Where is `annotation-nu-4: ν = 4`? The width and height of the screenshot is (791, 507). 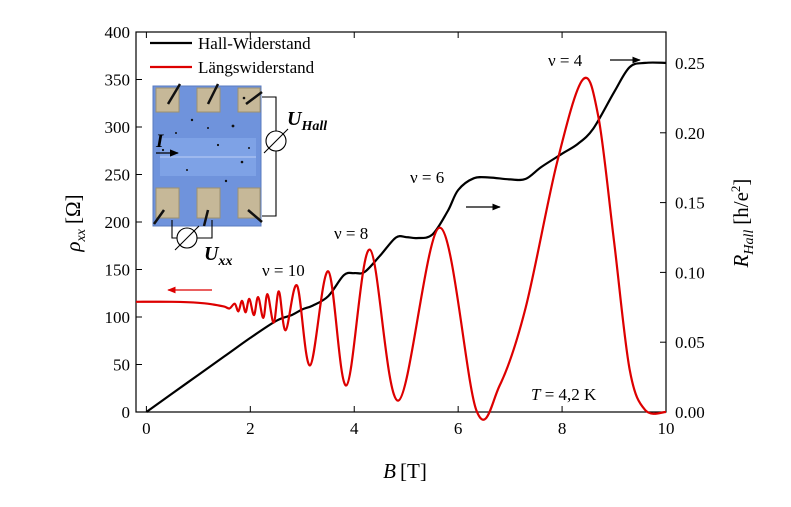 annotation-nu-4: ν = 4 is located at coordinates (565, 60).